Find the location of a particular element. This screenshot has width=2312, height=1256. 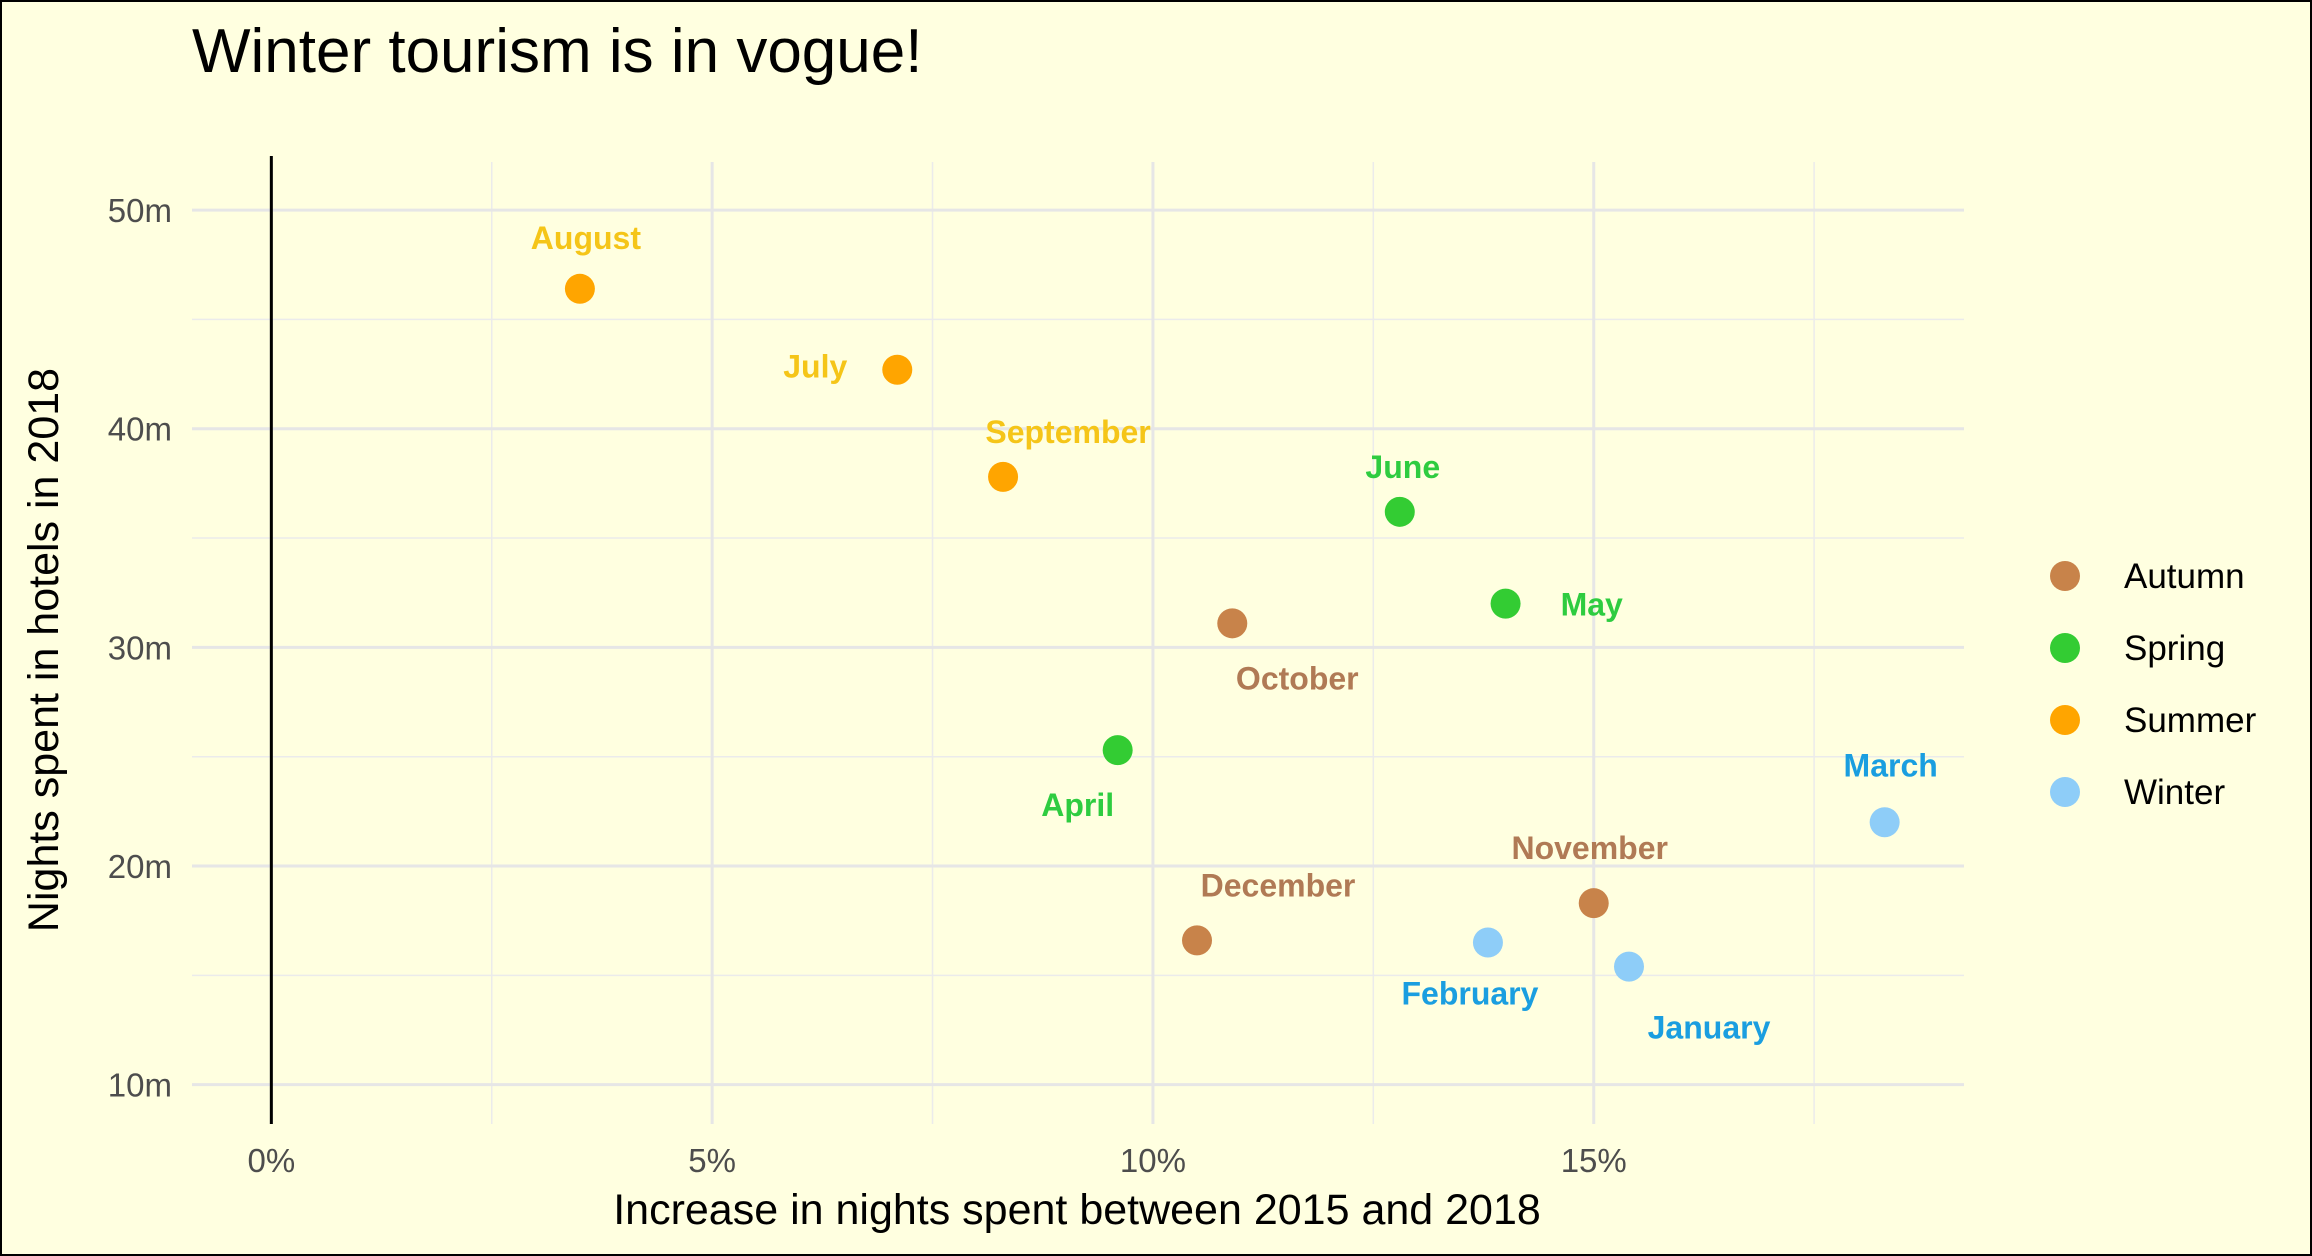

data-label-may: May is located at coordinates (1592, 605).